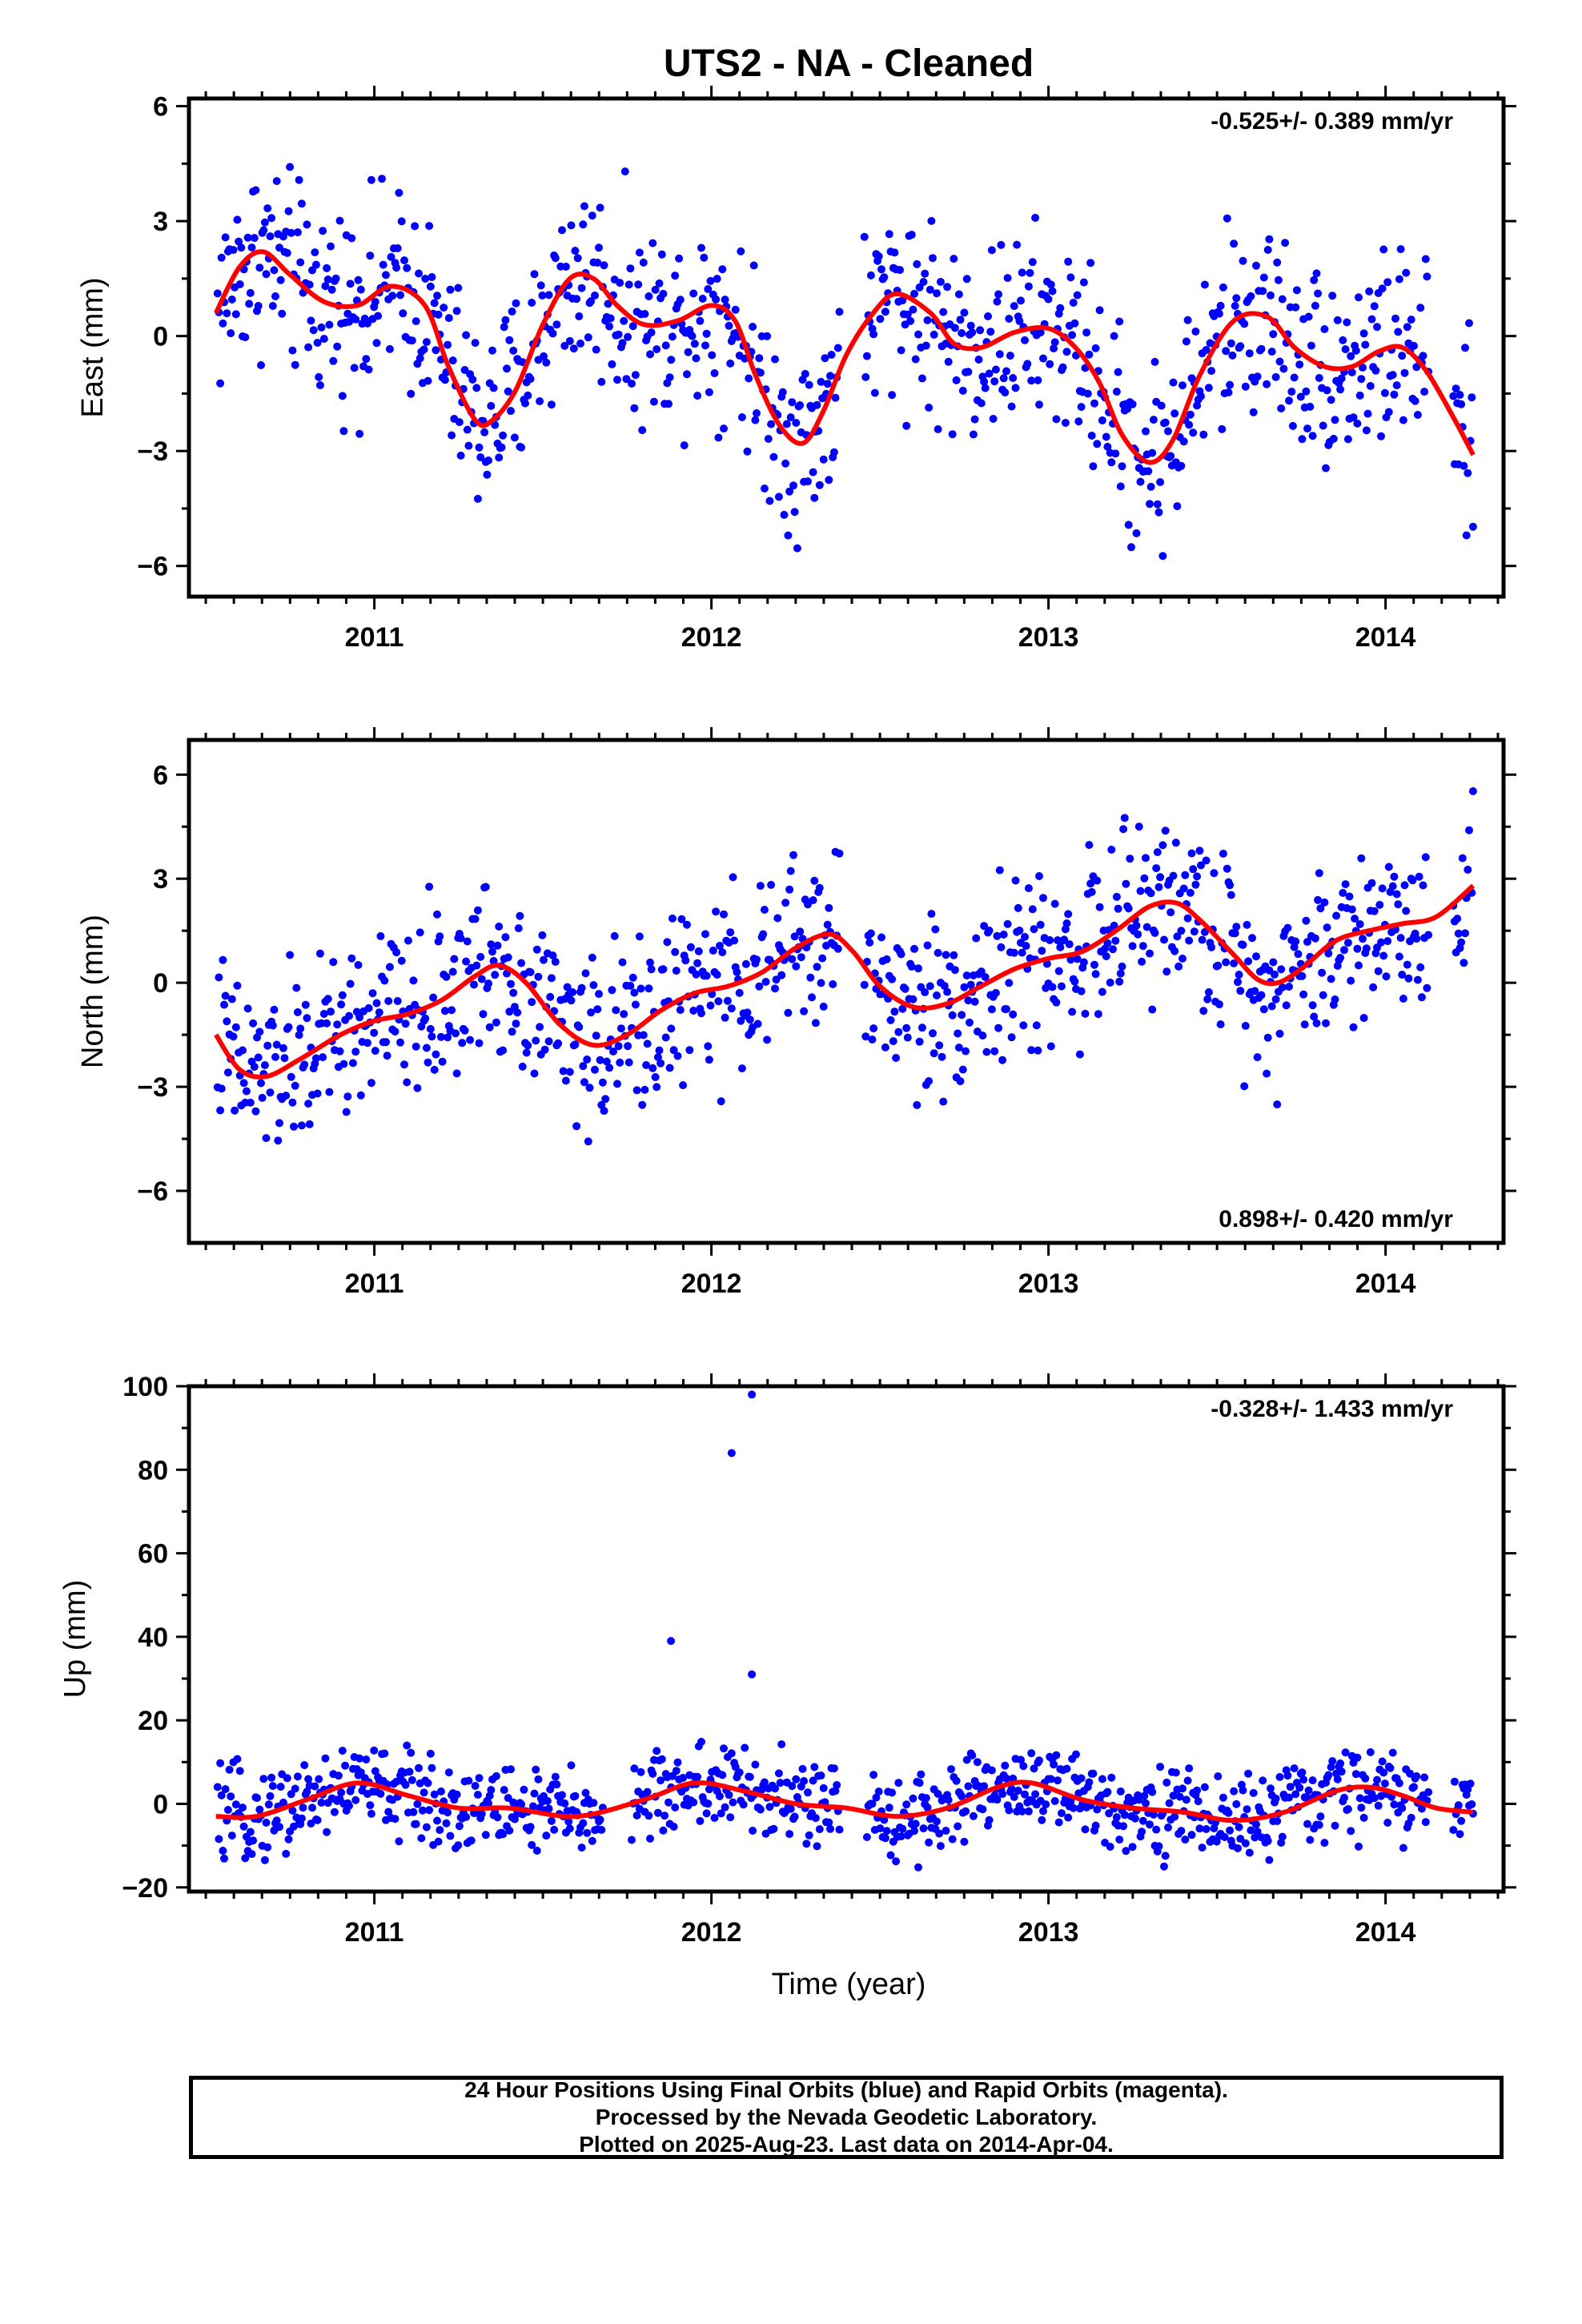 Image resolution: width=1582 pixels, height=2324 pixels. Describe the element at coordinates (152, 451) in the screenshot. I see `y-tick-label: −3` at that location.